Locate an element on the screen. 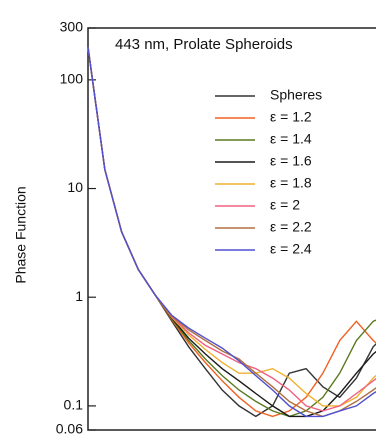 The image size is (376, 437). legend-label: ε = 1.2 is located at coordinates (291, 117).